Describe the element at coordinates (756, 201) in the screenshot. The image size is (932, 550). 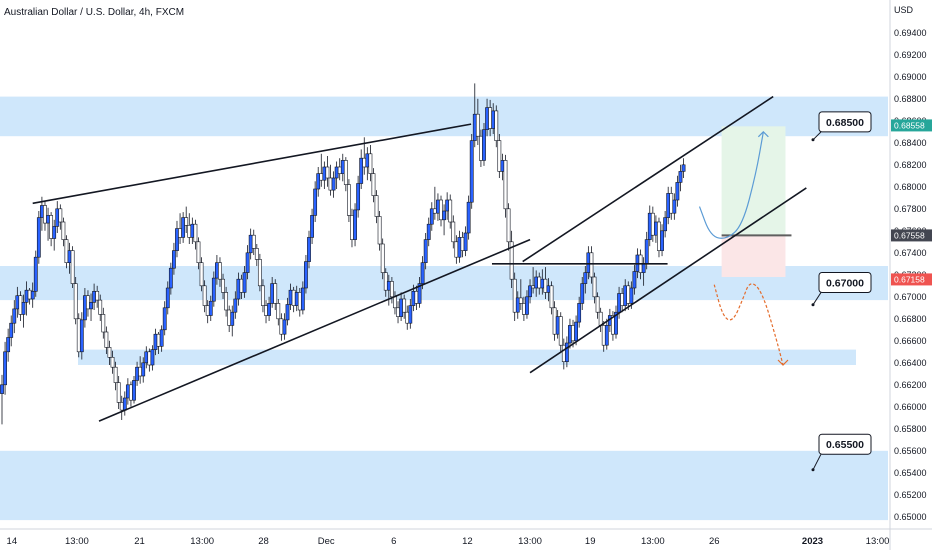
I see `long-position-tool` at that location.